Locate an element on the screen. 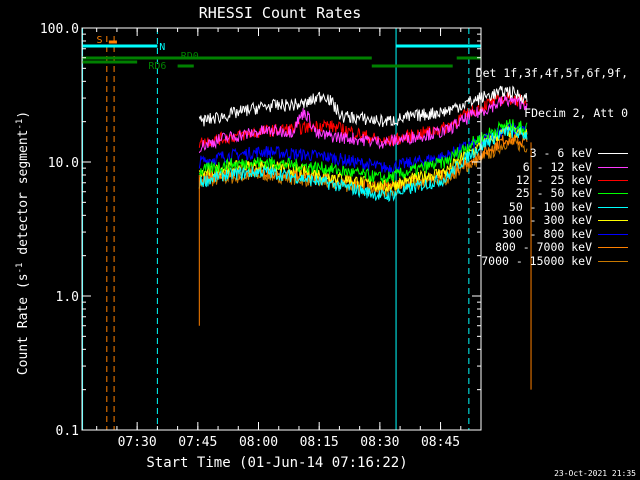 The height and width of the screenshot is (480, 640). y-tick-label: 10.0 is located at coordinates (63, 163).